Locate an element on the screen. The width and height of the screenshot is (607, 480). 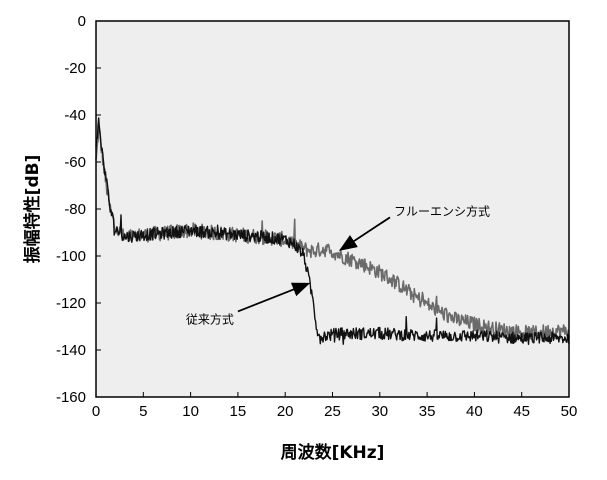
y-tick-label: -60 is located at coordinates (75, 162).